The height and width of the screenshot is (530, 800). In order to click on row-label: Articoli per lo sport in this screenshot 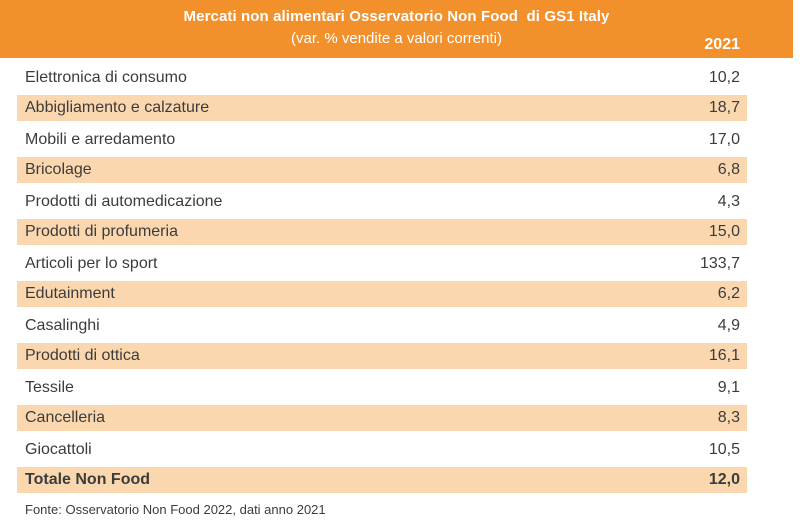, I will do `click(91, 263)`.